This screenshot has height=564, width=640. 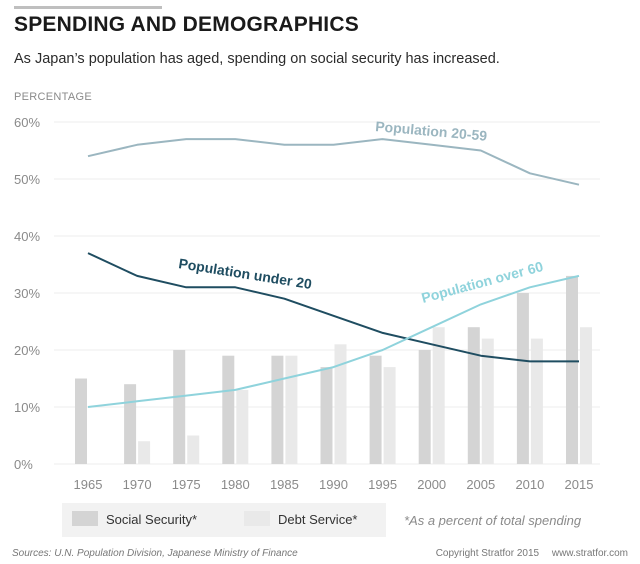 What do you see at coordinates (333, 162) in the screenshot?
I see `population-20-59-line` at bounding box center [333, 162].